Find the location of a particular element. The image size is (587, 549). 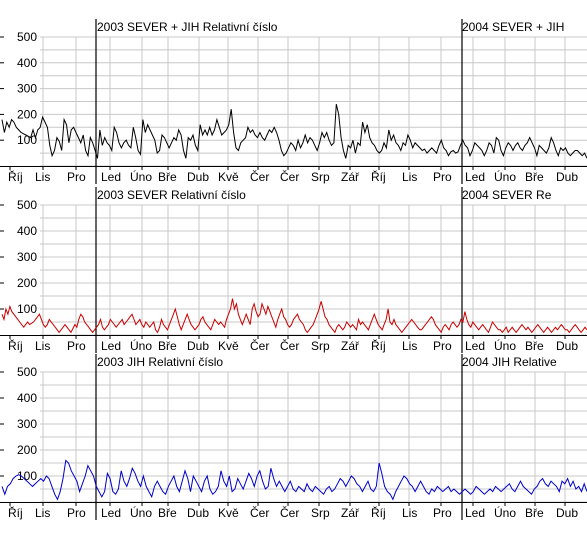

chart-title-2003: 2003 SEVER + JIH Relativní číslo is located at coordinates (187, 27).